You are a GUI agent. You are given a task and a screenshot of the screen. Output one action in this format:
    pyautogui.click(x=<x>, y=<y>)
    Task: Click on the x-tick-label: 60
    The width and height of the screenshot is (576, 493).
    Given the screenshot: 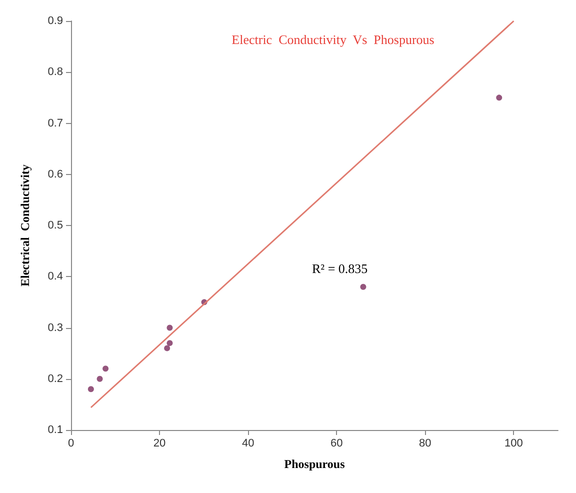 What is the action you would take?
    pyautogui.click(x=336, y=444)
    